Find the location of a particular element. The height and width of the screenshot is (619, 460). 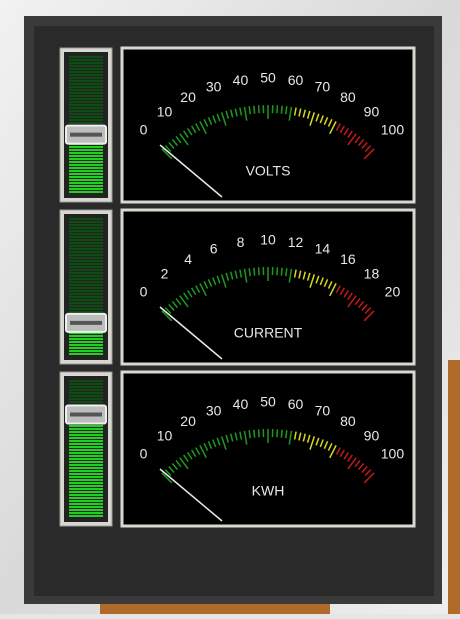

scale-label: 10 is located at coordinates (268, 240).